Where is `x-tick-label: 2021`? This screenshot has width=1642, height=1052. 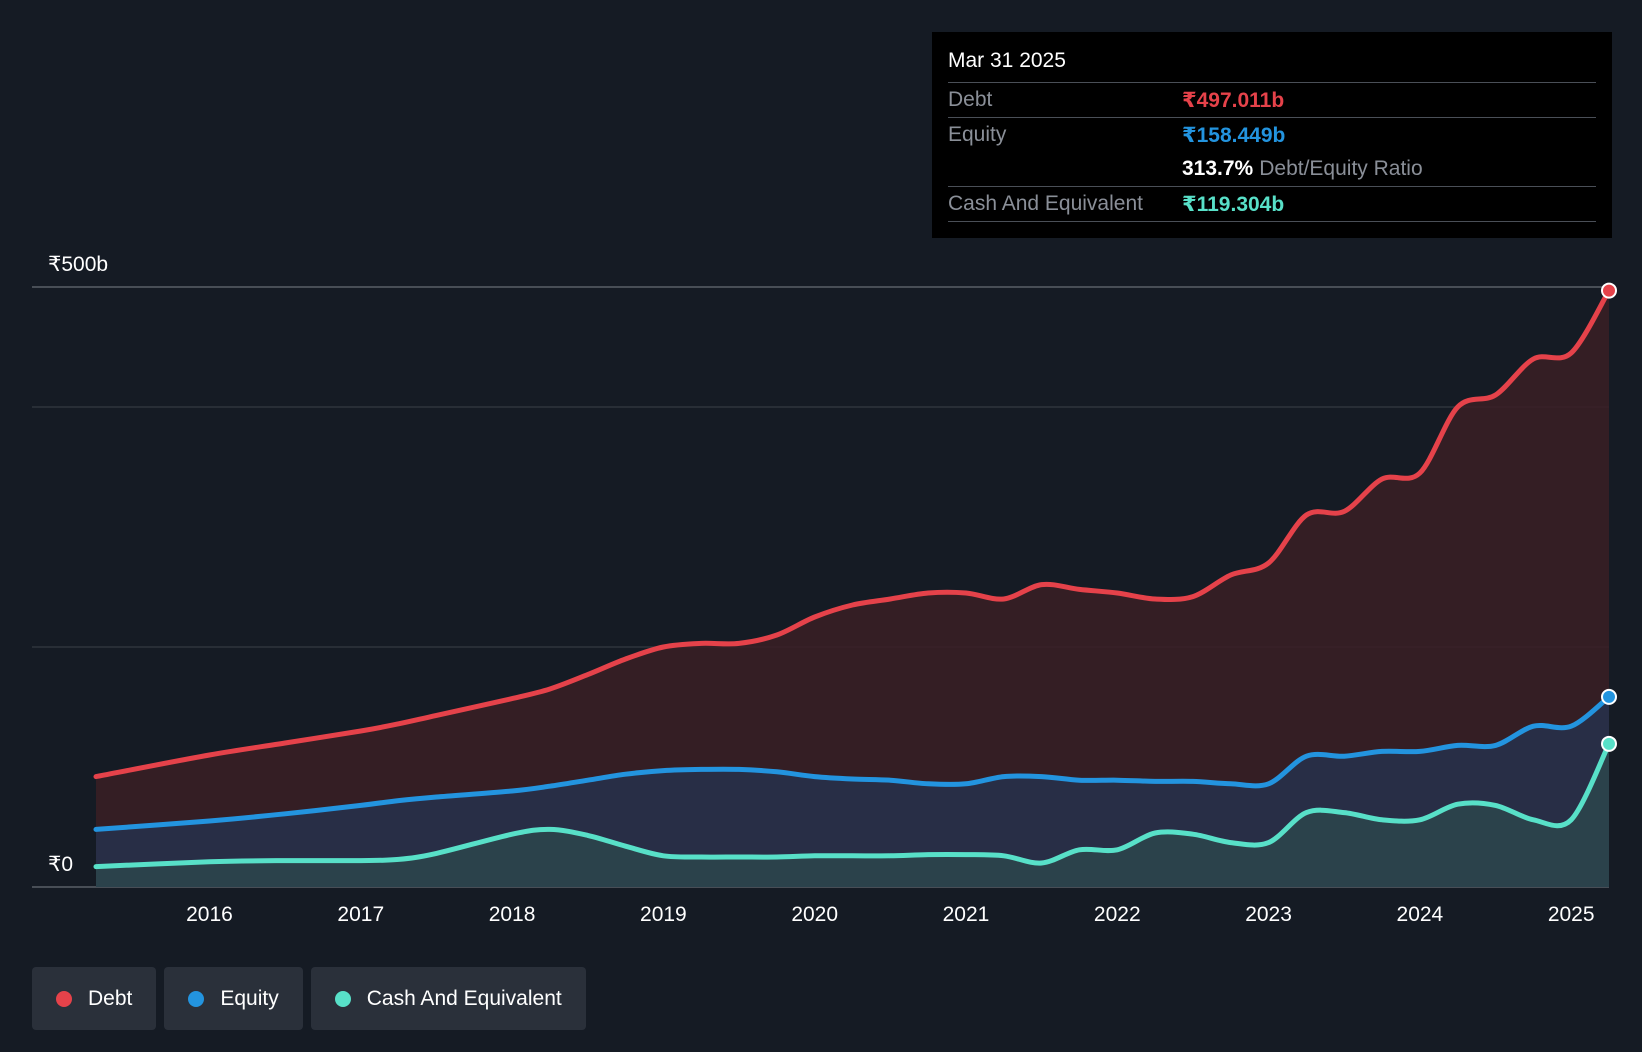
x-tick-label: 2021 is located at coordinates (966, 914).